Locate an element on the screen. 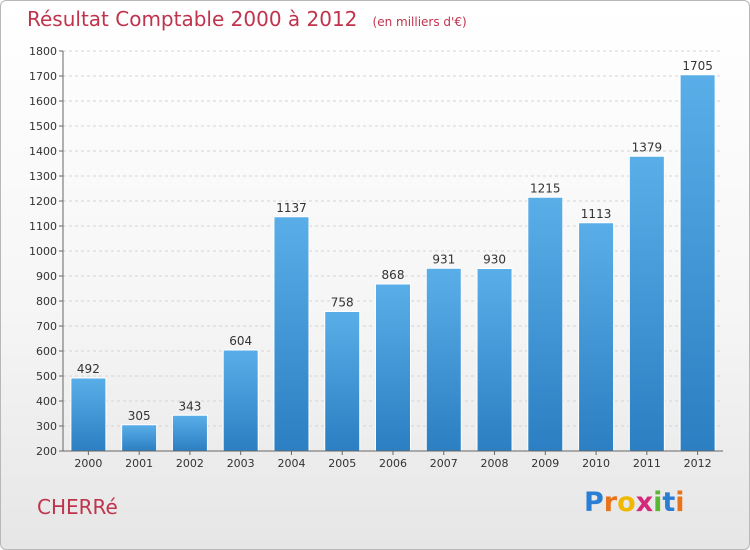  proxiti-logo: Proxiti is located at coordinates (634, 502).